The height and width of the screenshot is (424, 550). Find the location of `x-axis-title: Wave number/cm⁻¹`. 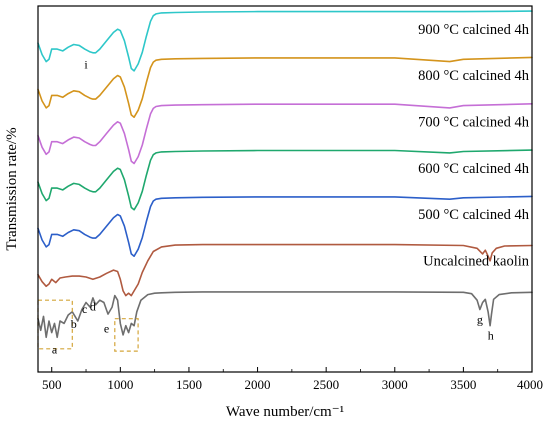

x-axis-title: Wave number/cm⁻¹ is located at coordinates (285, 412).